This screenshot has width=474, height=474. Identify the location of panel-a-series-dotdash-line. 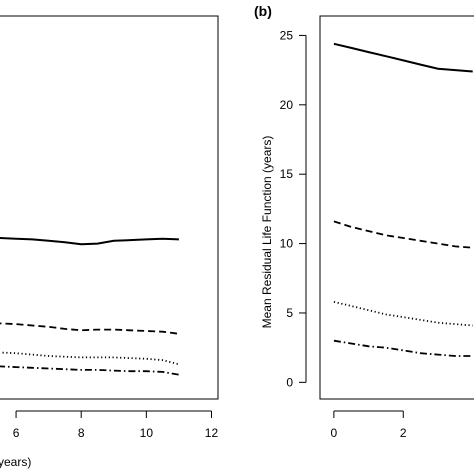
(90, 370).